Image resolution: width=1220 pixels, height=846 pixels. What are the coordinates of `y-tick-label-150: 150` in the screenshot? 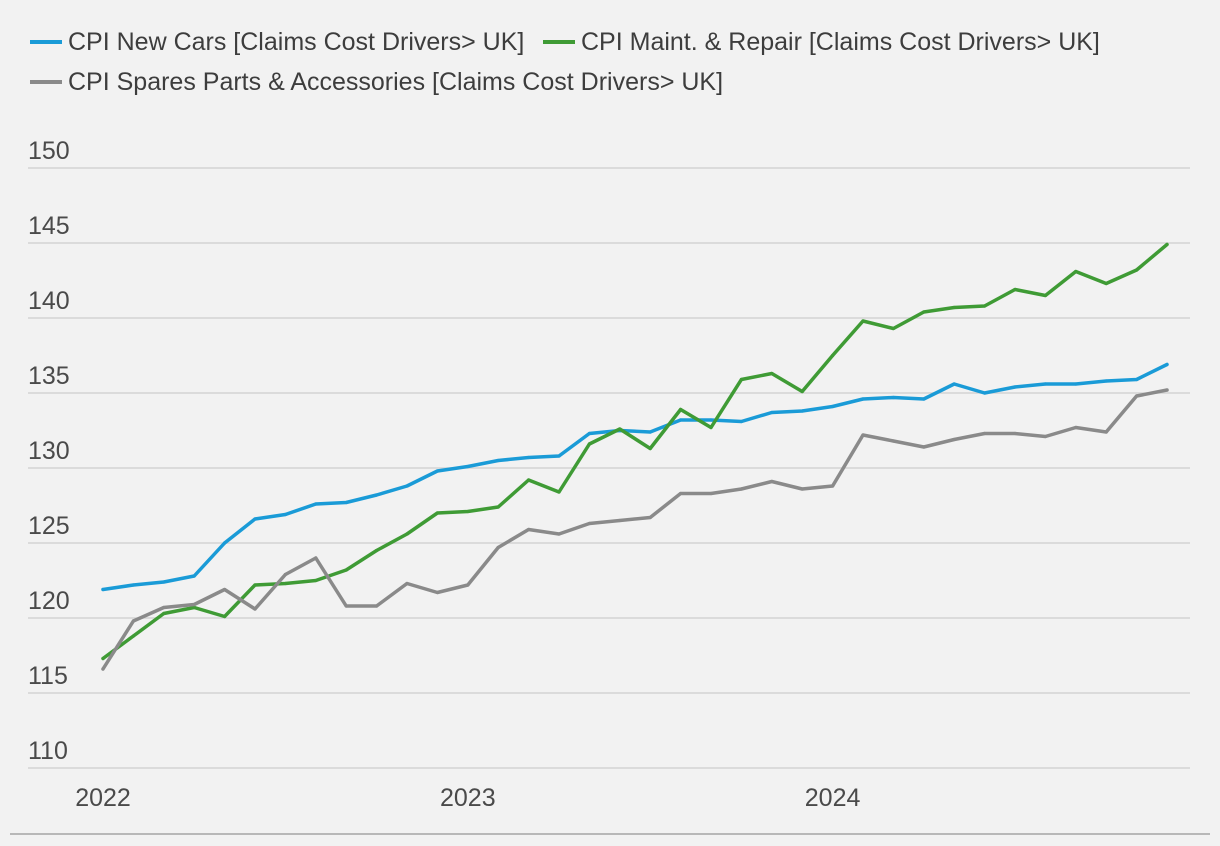 It's located at (49, 151).